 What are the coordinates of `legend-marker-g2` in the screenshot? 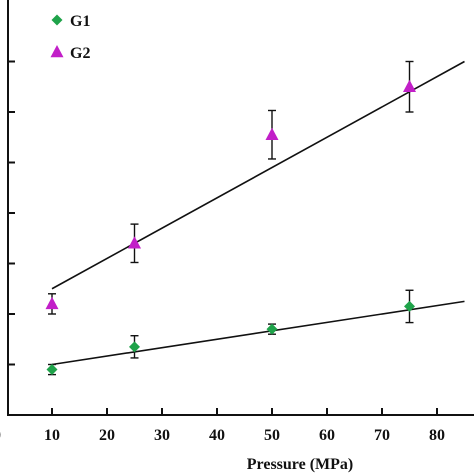 It's located at (57, 51).